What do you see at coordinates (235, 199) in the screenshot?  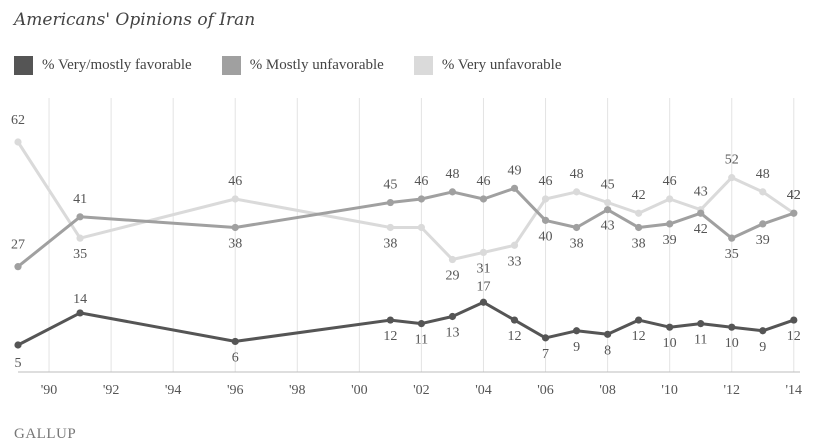 I see `data-point-very-unfavorable-1996` at bounding box center [235, 199].